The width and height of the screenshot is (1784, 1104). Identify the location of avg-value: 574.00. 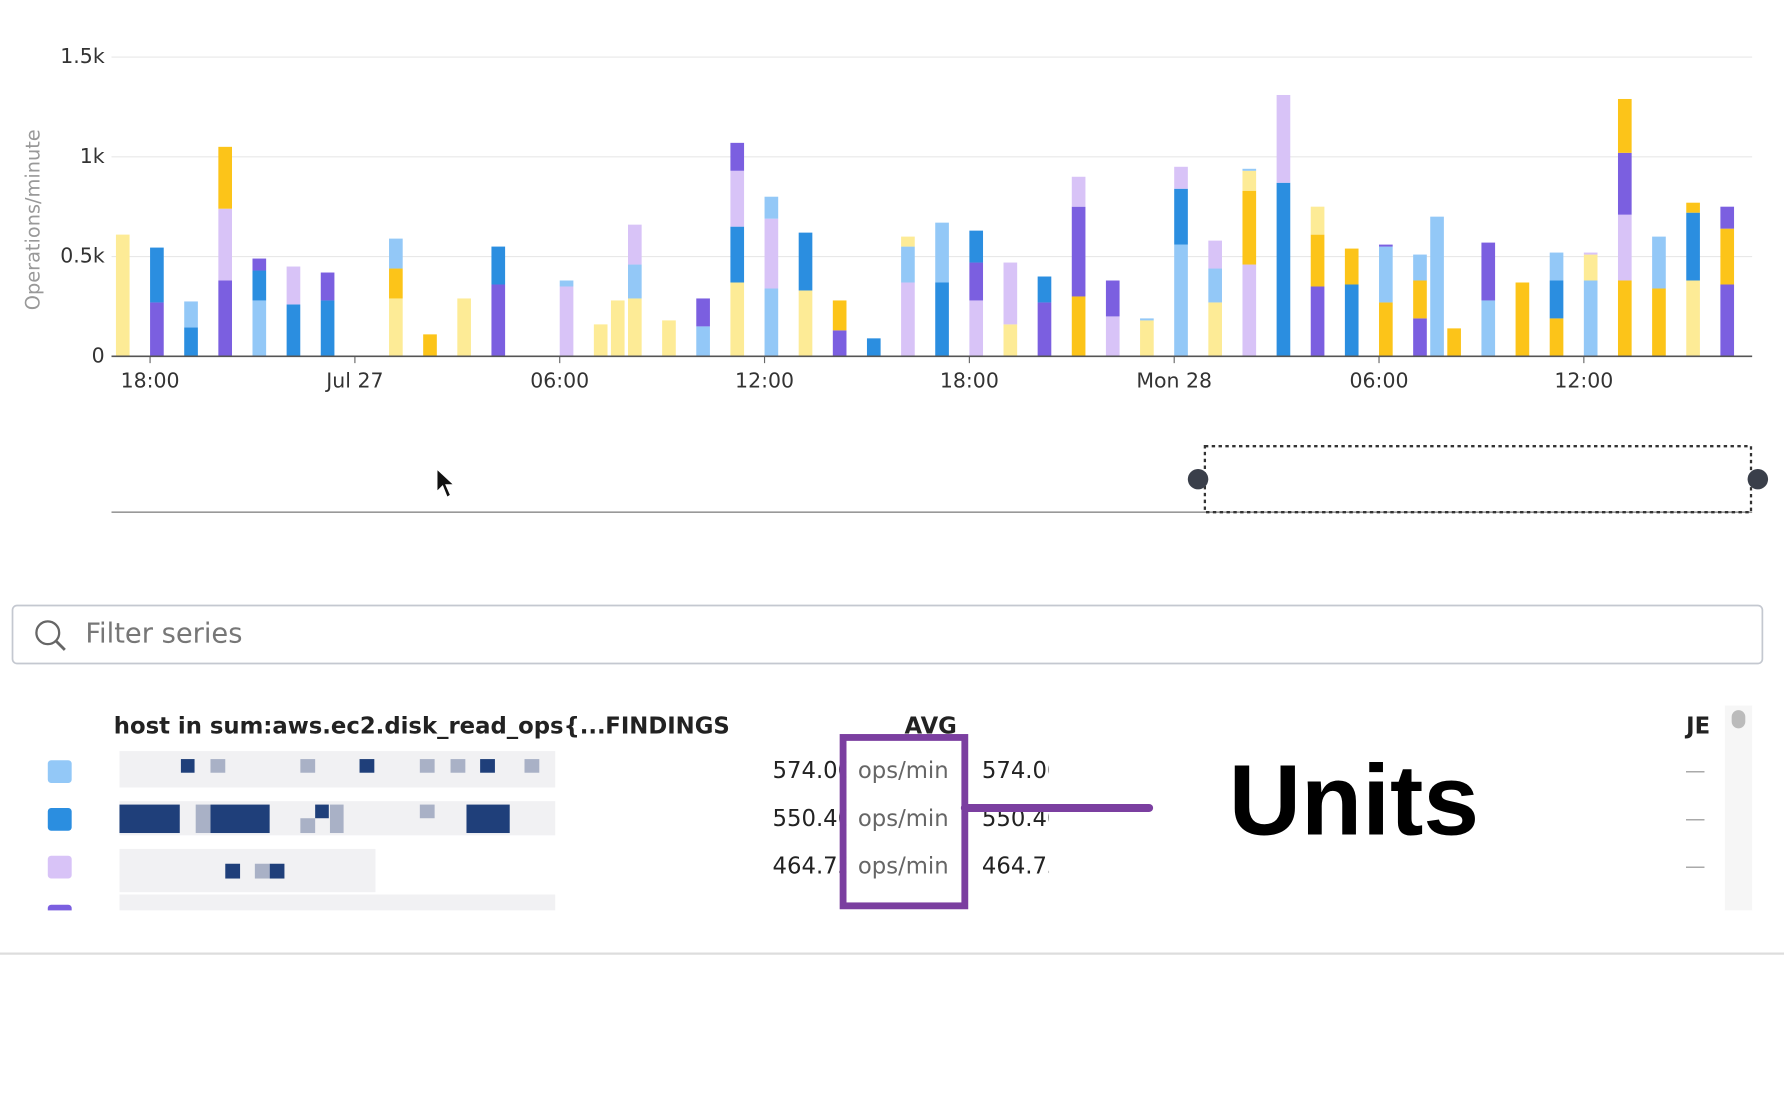
(813, 771).